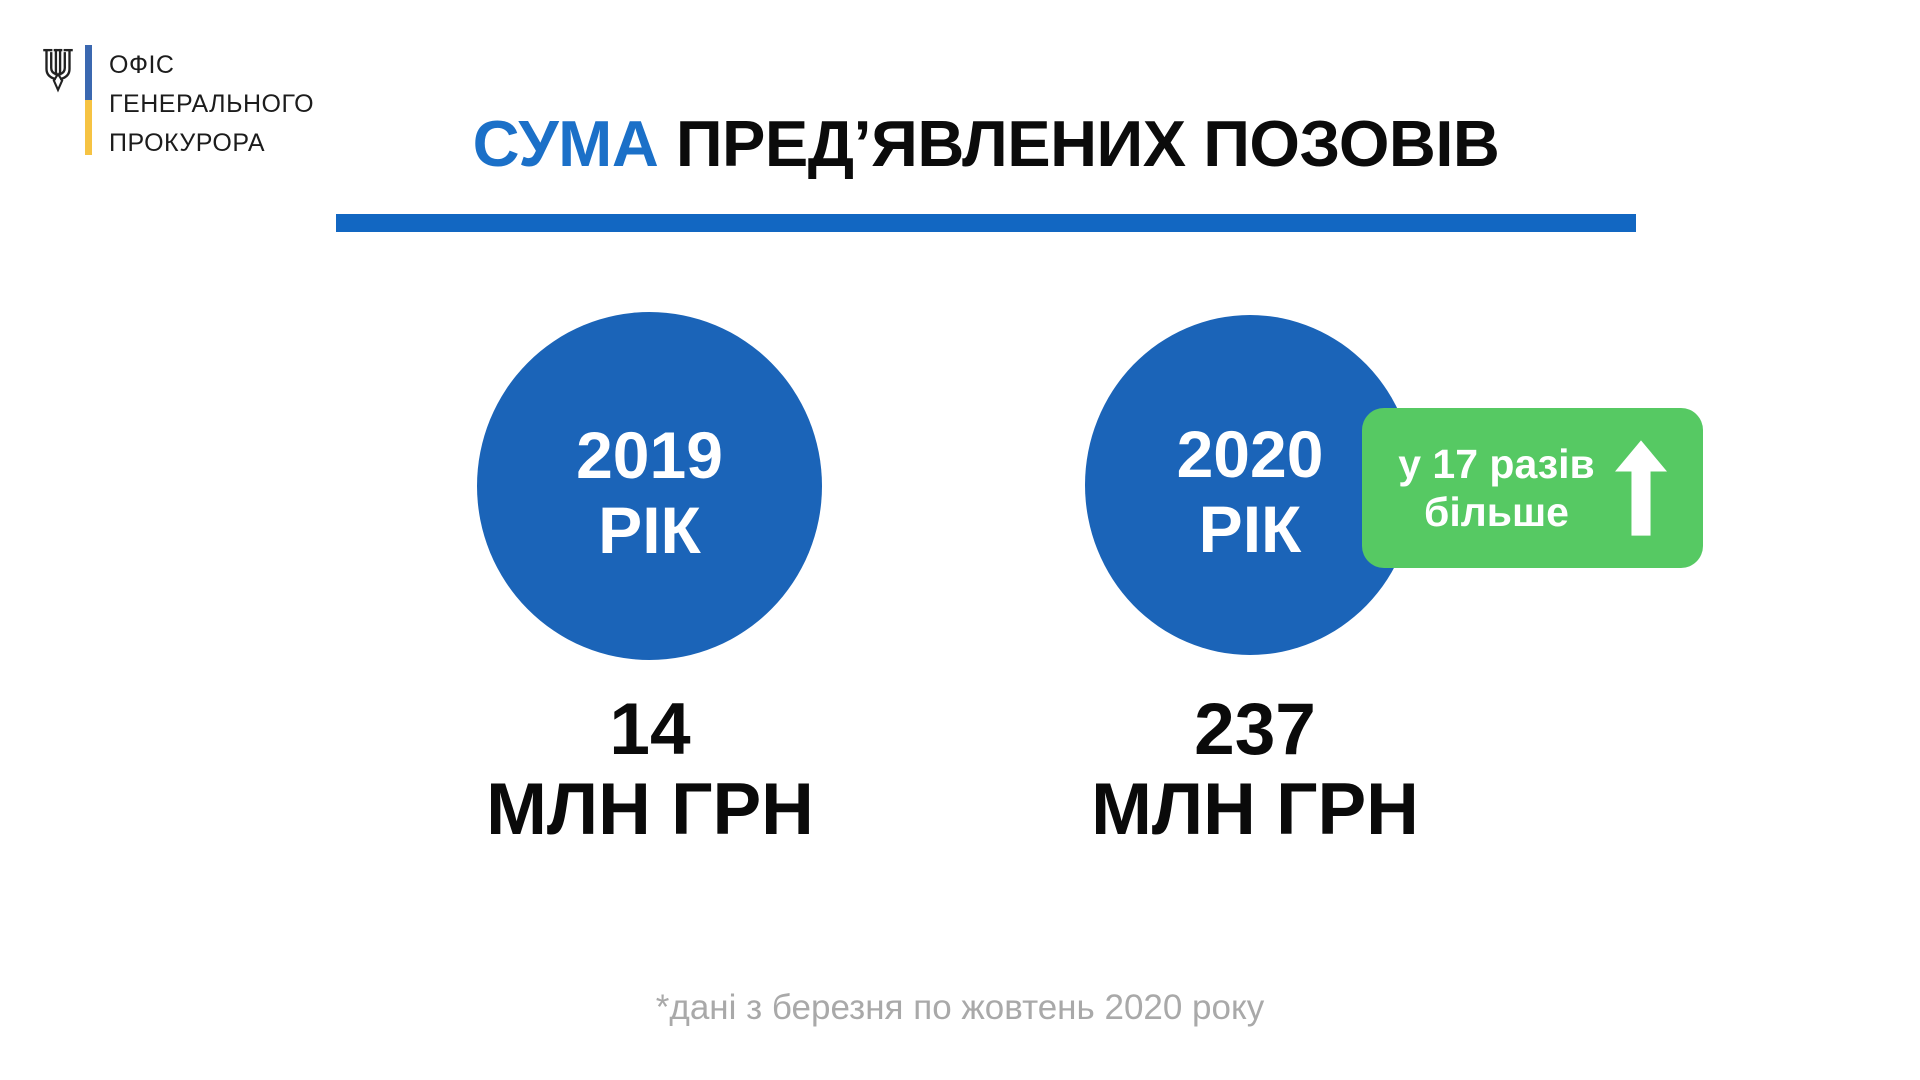 The width and height of the screenshot is (1920, 1080). I want to click on value-2019: 14 МЛН ГРН, so click(650, 770).